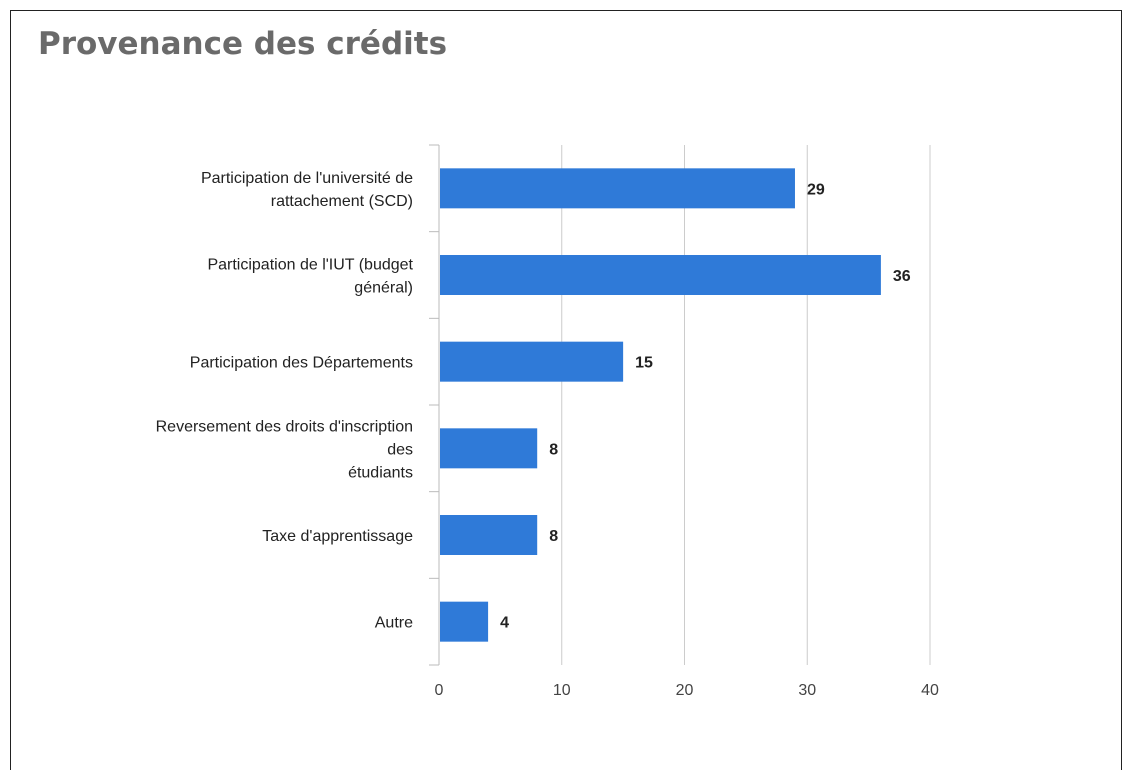 This screenshot has height=770, width=1125. What do you see at coordinates (562, 690) in the screenshot?
I see `x-tick-label-1: 10` at bounding box center [562, 690].